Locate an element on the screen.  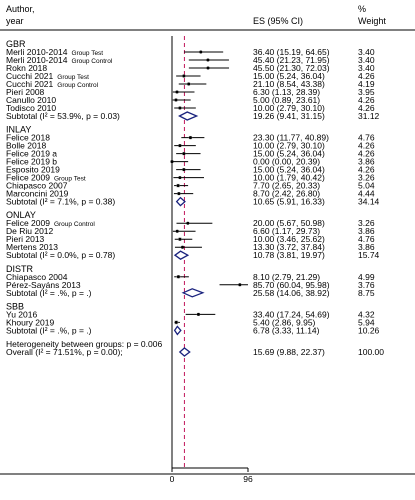
study-label: Pieri 2008 is located at coordinates (25, 92).